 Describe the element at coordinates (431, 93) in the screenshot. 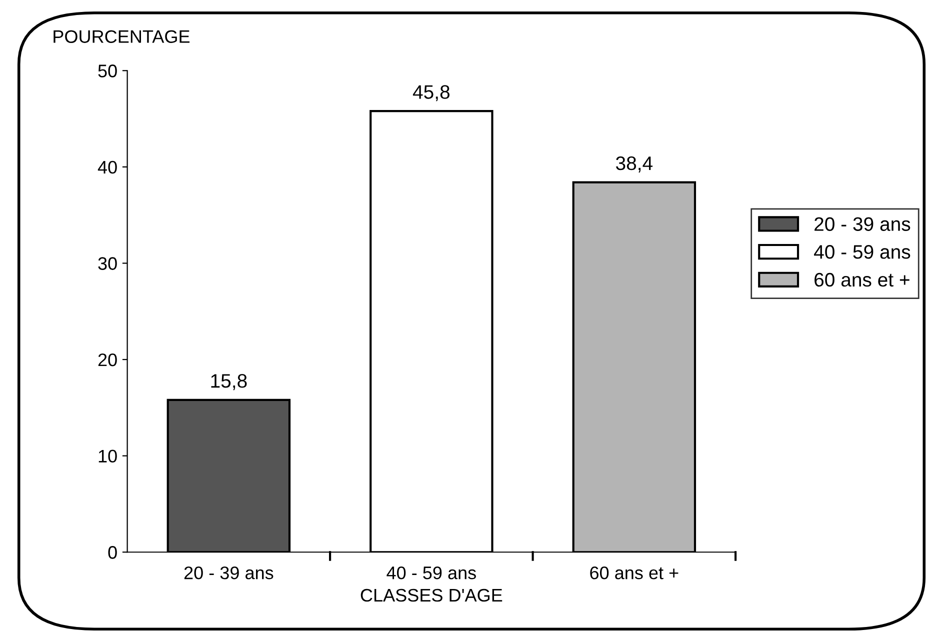

I see `data-label: 45,8` at that location.